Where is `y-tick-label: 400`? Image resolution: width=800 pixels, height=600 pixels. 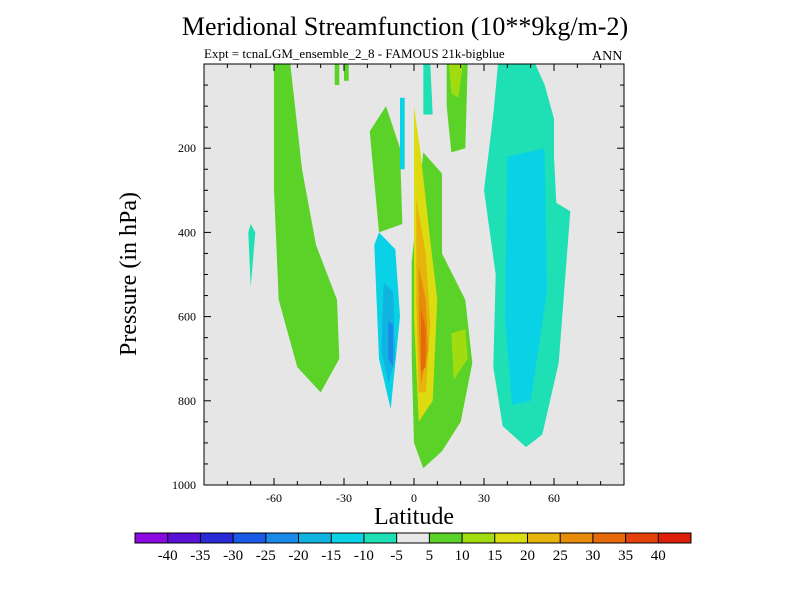
y-tick-label: 400 is located at coordinates (187, 232).